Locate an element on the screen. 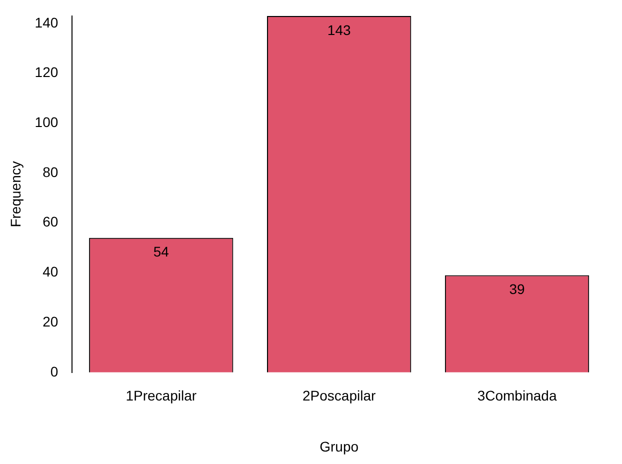  y-tick-label: 140 is located at coordinates (46, 22).